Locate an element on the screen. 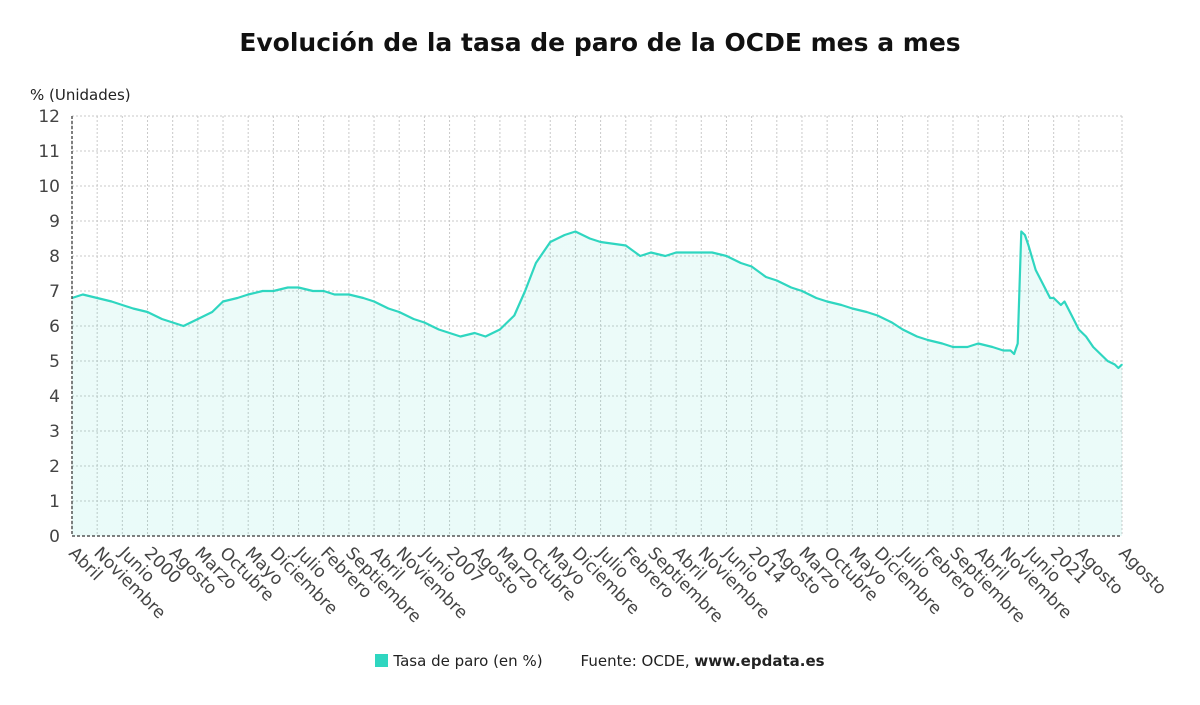 The height and width of the screenshot is (705, 1200). y-tick-label: 1 is located at coordinates (54, 502).